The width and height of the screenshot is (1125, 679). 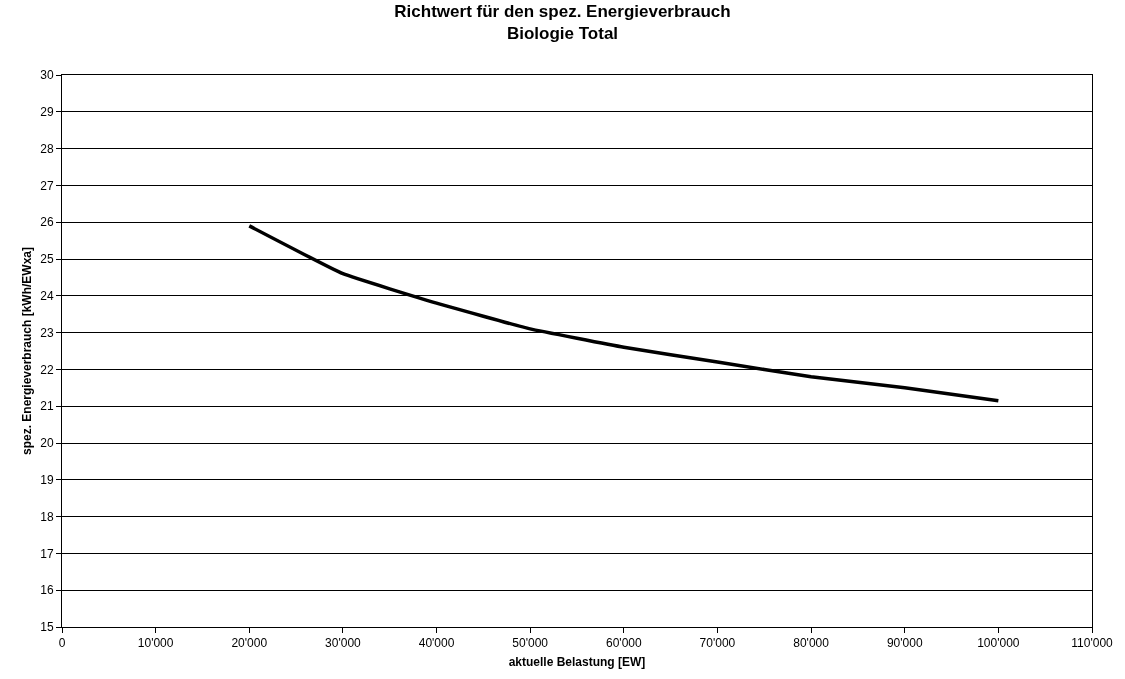 I want to click on y-tick-label: 15, so click(x=47, y=627).